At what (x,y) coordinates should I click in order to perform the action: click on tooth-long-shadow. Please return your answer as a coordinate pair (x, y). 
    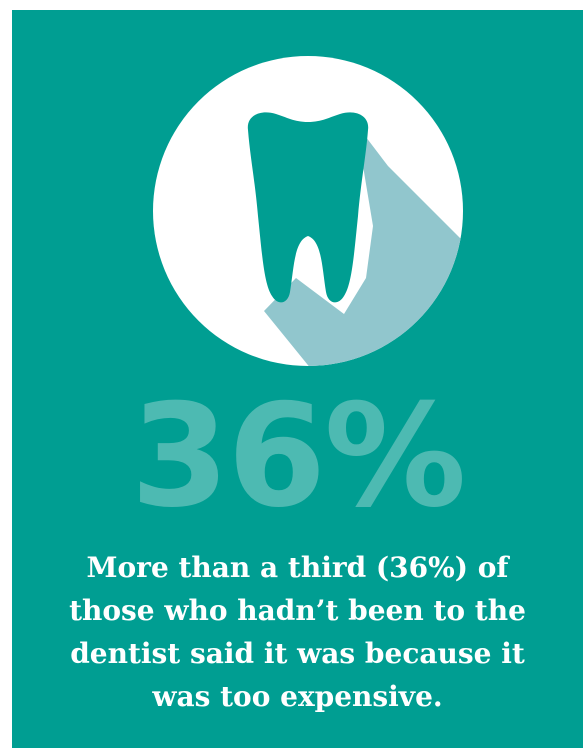
    Looking at the image, I should click on (363, 245).